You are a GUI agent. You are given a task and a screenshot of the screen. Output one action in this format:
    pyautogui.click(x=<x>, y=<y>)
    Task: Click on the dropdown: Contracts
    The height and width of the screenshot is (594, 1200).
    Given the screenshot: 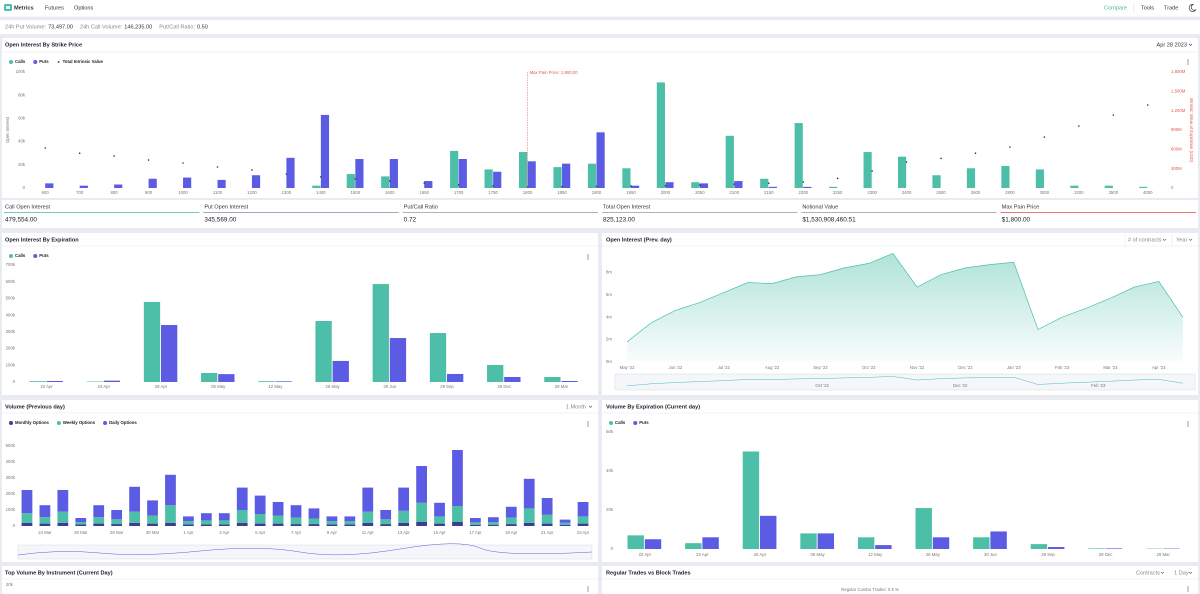 What is the action you would take?
    pyautogui.click(x=1148, y=573)
    